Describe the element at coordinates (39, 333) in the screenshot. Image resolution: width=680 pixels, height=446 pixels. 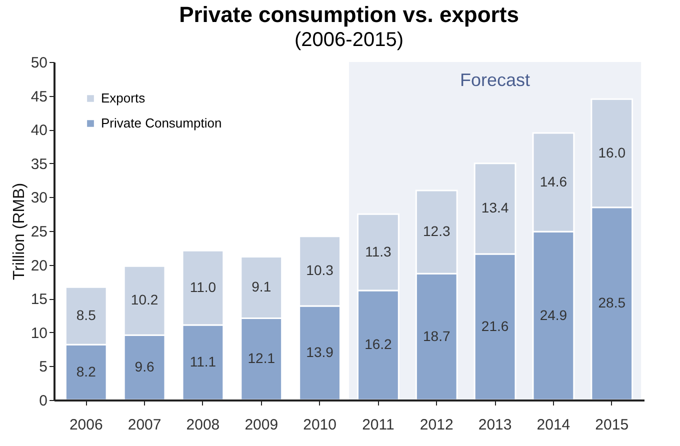
I see `y-tick-label: 10` at that location.